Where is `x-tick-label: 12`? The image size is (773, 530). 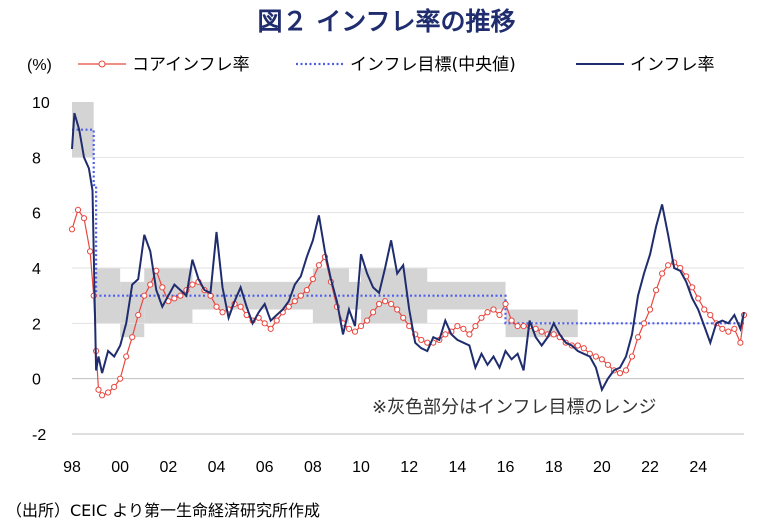 x-tick-label: 12 is located at coordinates (409, 467).